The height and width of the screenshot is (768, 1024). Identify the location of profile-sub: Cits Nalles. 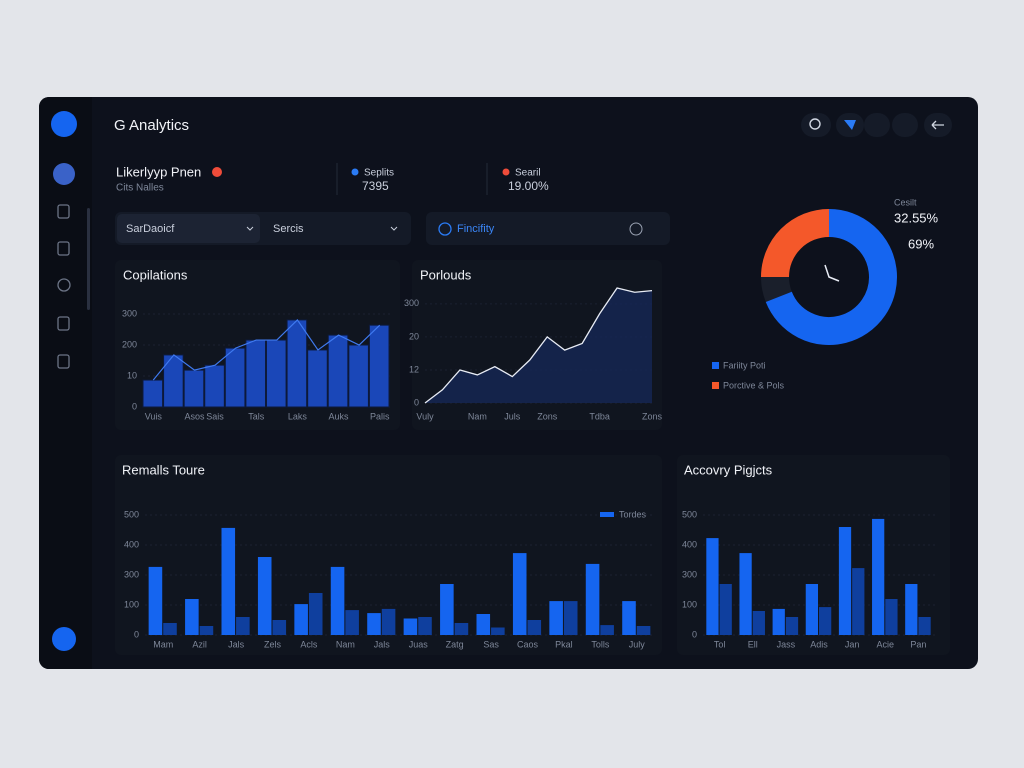
(140, 188).